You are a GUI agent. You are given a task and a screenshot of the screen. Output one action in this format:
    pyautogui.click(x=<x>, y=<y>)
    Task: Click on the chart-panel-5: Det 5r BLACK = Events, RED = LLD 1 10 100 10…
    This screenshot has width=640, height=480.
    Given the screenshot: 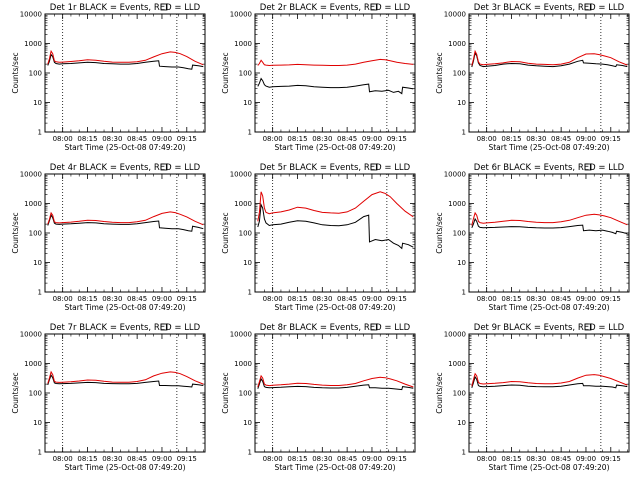 What is the action you would take?
    pyautogui.click(x=318, y=237)
    